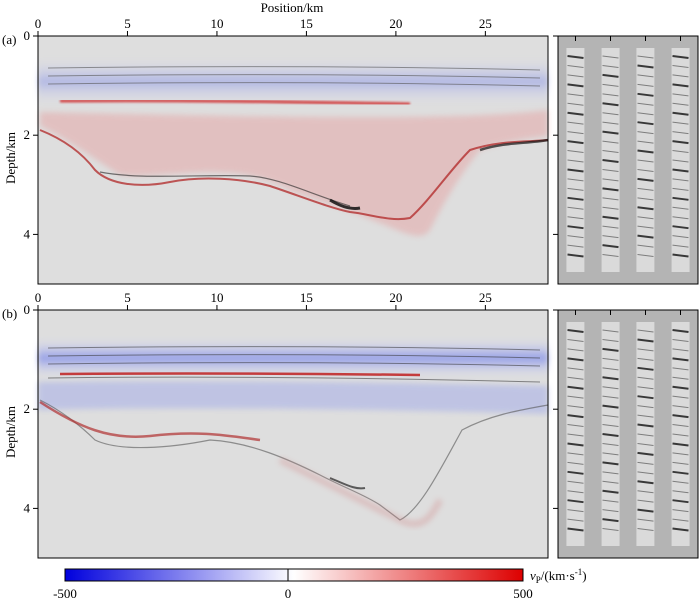 This screenshot has height=608, width=700. Describe the element at coordinates (38, 297) in the screenshot. I see `panel-b-x-tick-label: 0` at that location.